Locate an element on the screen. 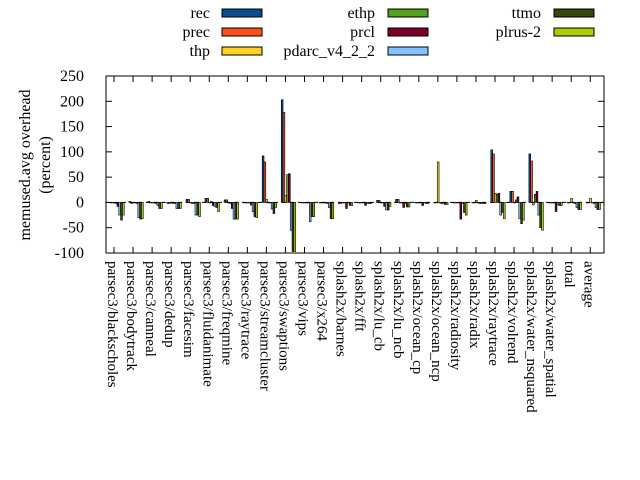  x-tick-label: parsec3/vips is located at coordinates (303, 298).